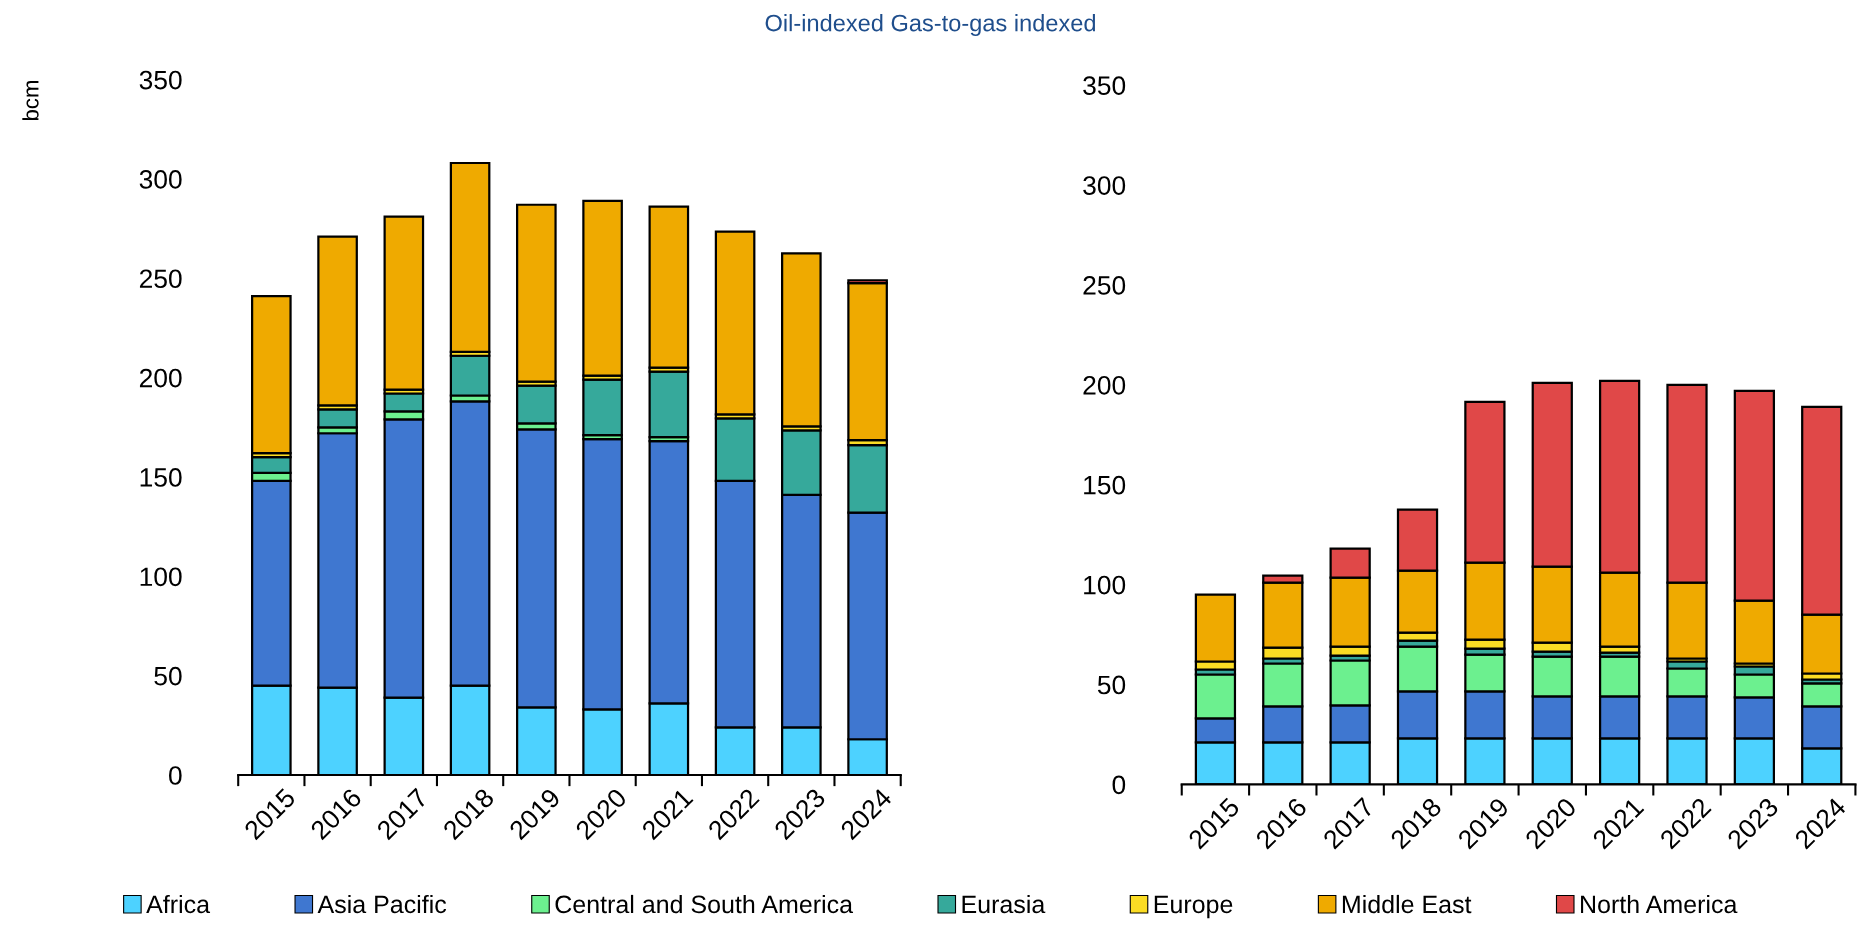 This screenshot has height=936, width=1861. Describe the element at coordinates (930, 25) in the screenshot. I see `chart-title: Oil-indexed Gas-to-gas indexed` at that location.